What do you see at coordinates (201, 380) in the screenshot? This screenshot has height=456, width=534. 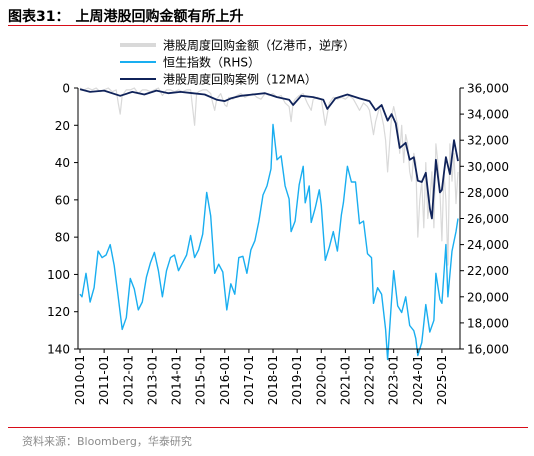 I see `x-tick-label: 2015-01` at bounding box center [201, 380].